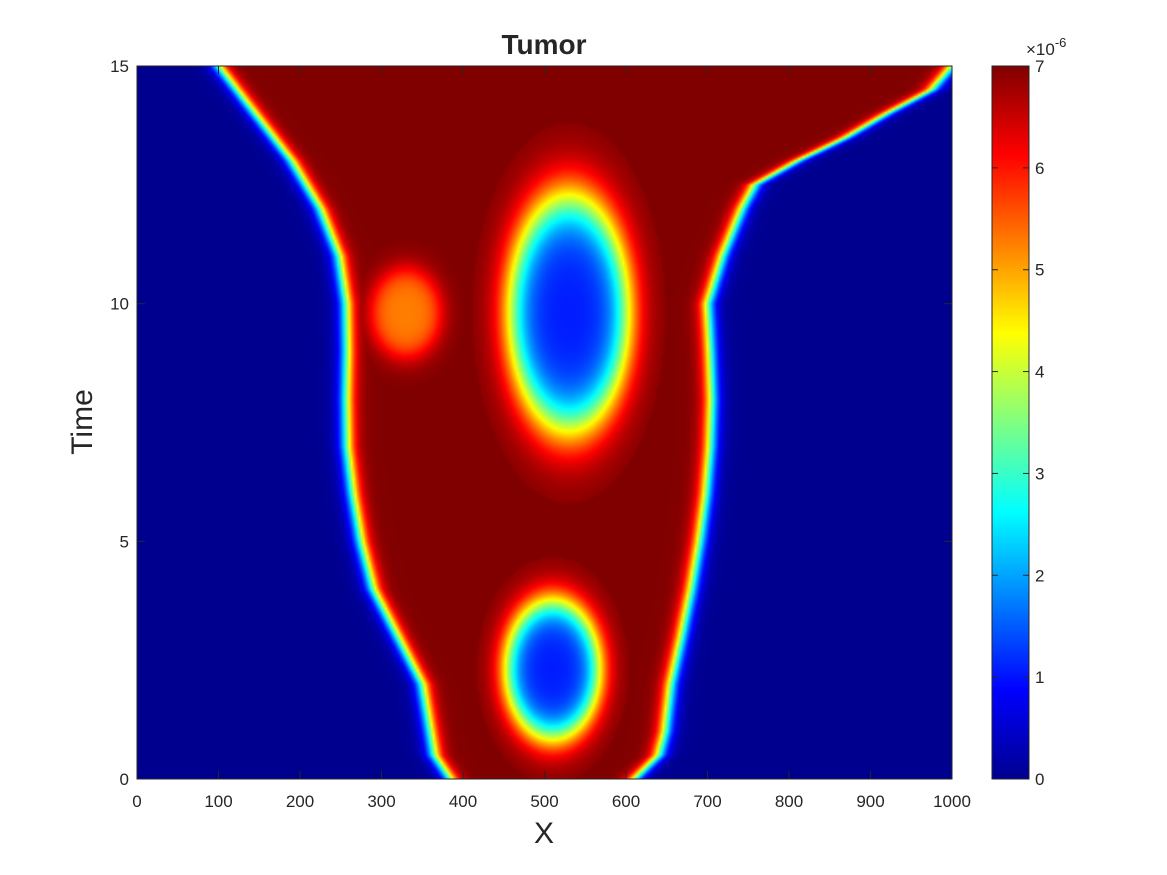  I want to click on x-tick-label: 100, so click(218, 801).